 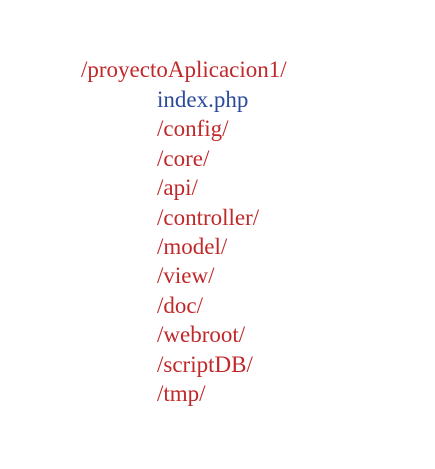 What do you see at coordinates (177, 188) in the screenshot?
I see `folder-api: /api/` at bounding box center [177, 188].